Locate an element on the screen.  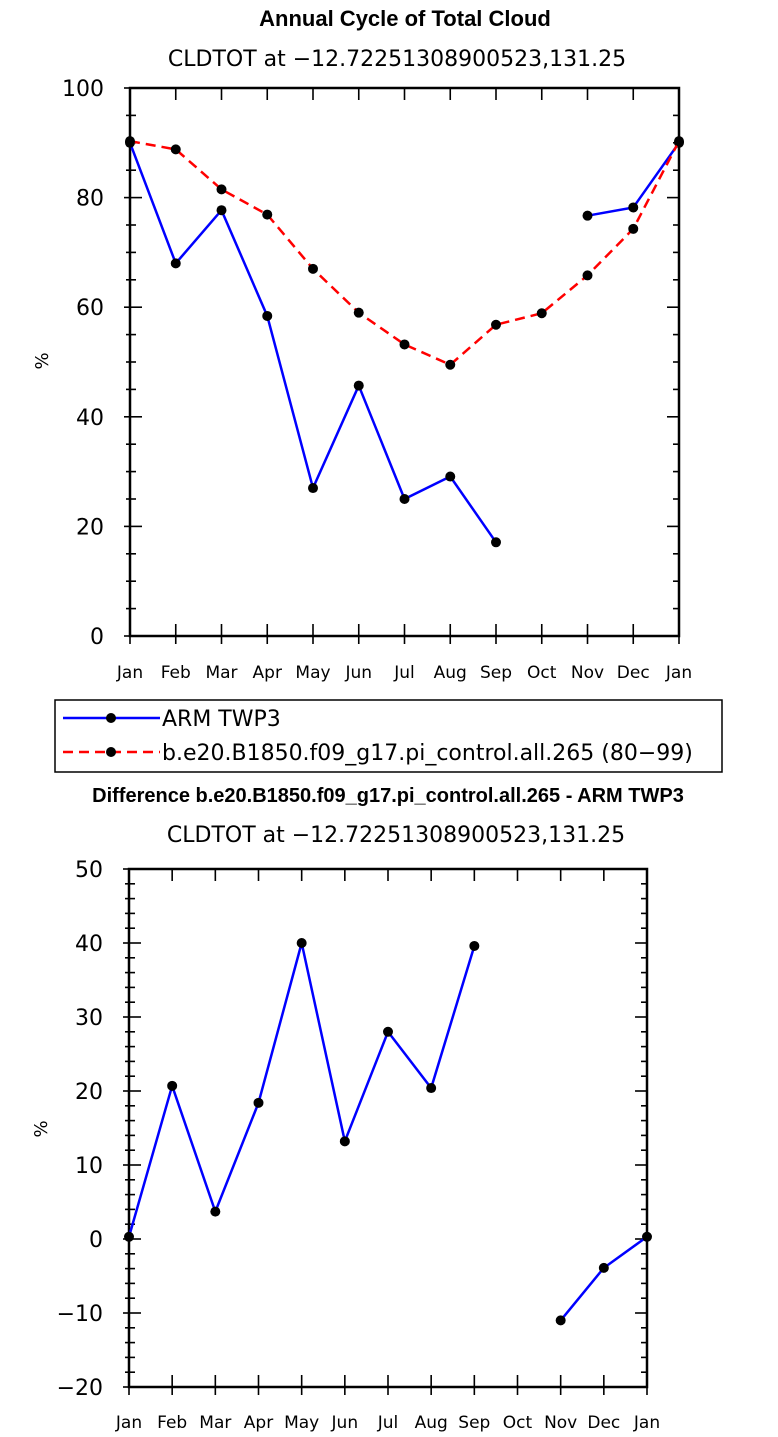
legend-marker-model is located at coordinates (111, 752).